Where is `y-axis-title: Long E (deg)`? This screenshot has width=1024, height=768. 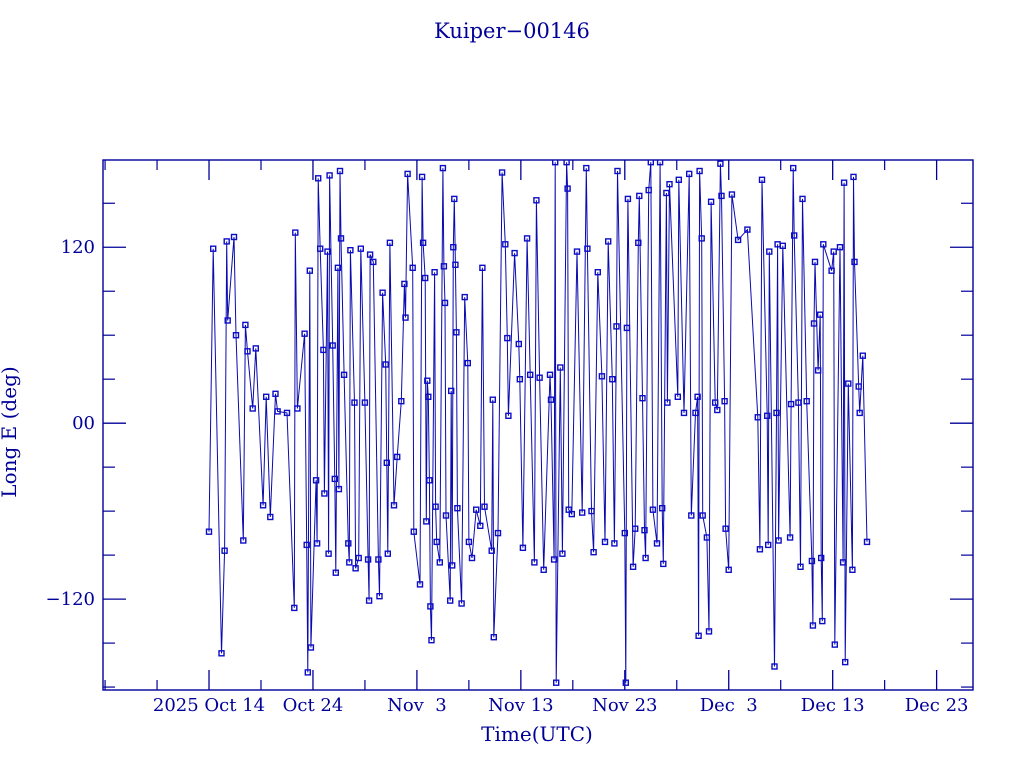 y-axis-title: Long E (deg) is located at coordinates (10, 431).